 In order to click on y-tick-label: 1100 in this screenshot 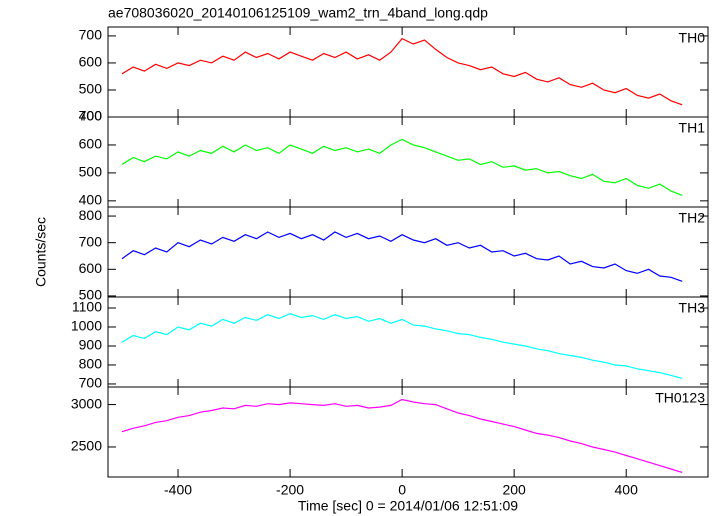, I will do `click(87, 307)`.